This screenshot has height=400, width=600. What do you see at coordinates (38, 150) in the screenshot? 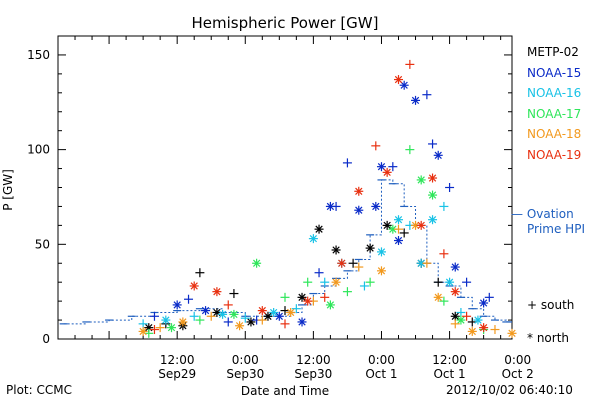
I see `y-tick-label: 100` at bounding box center [38, 150].